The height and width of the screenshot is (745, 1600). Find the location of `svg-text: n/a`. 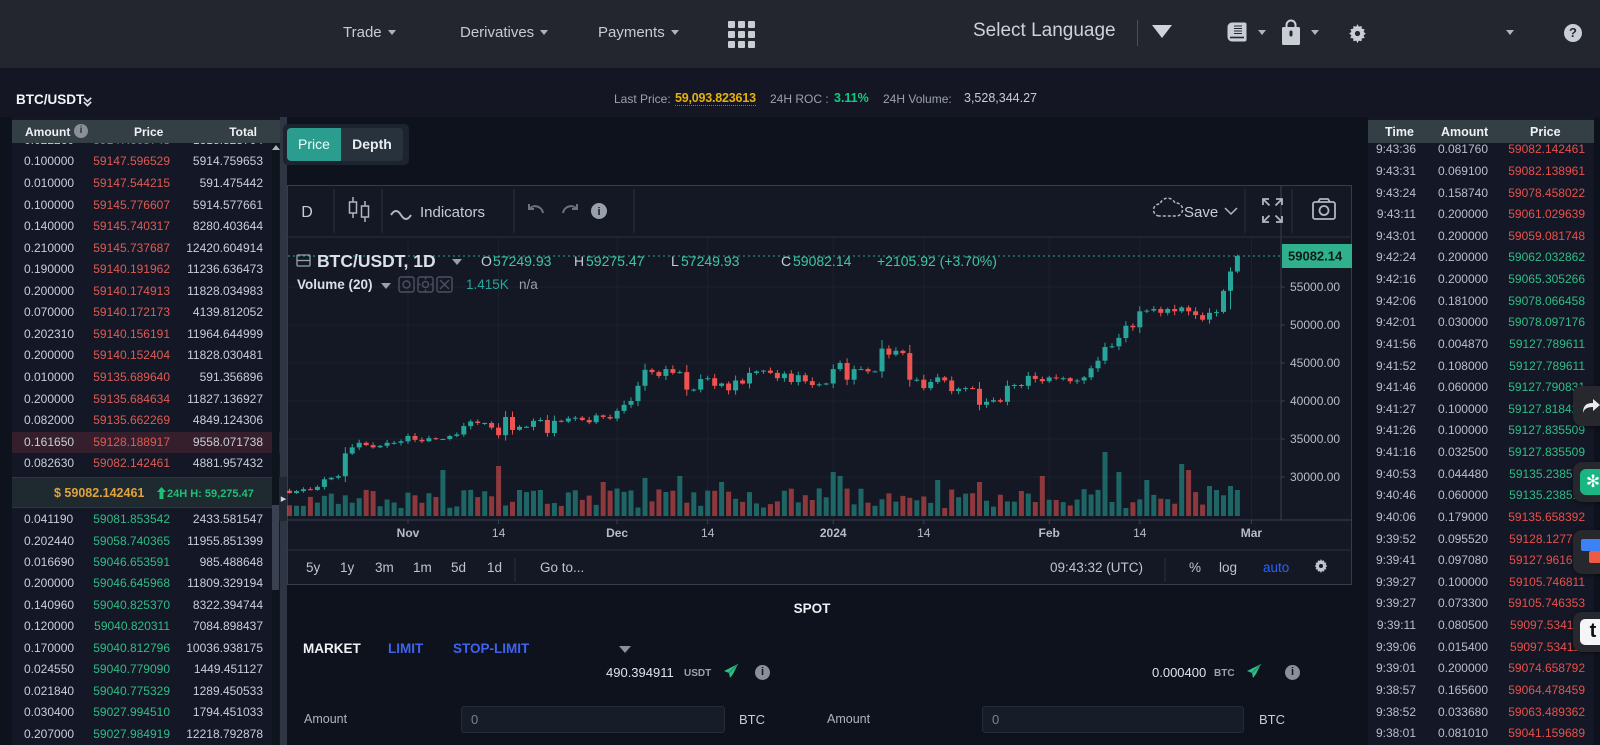

svg-text: n/a is located at coordinates (528, 284).